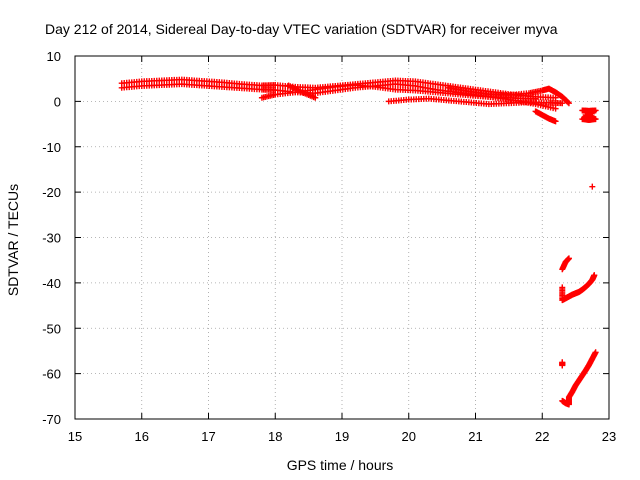 This screenshot has width=640, height=480. I want to click on x-axis-label: GPS time / hours, so click(340, 465).